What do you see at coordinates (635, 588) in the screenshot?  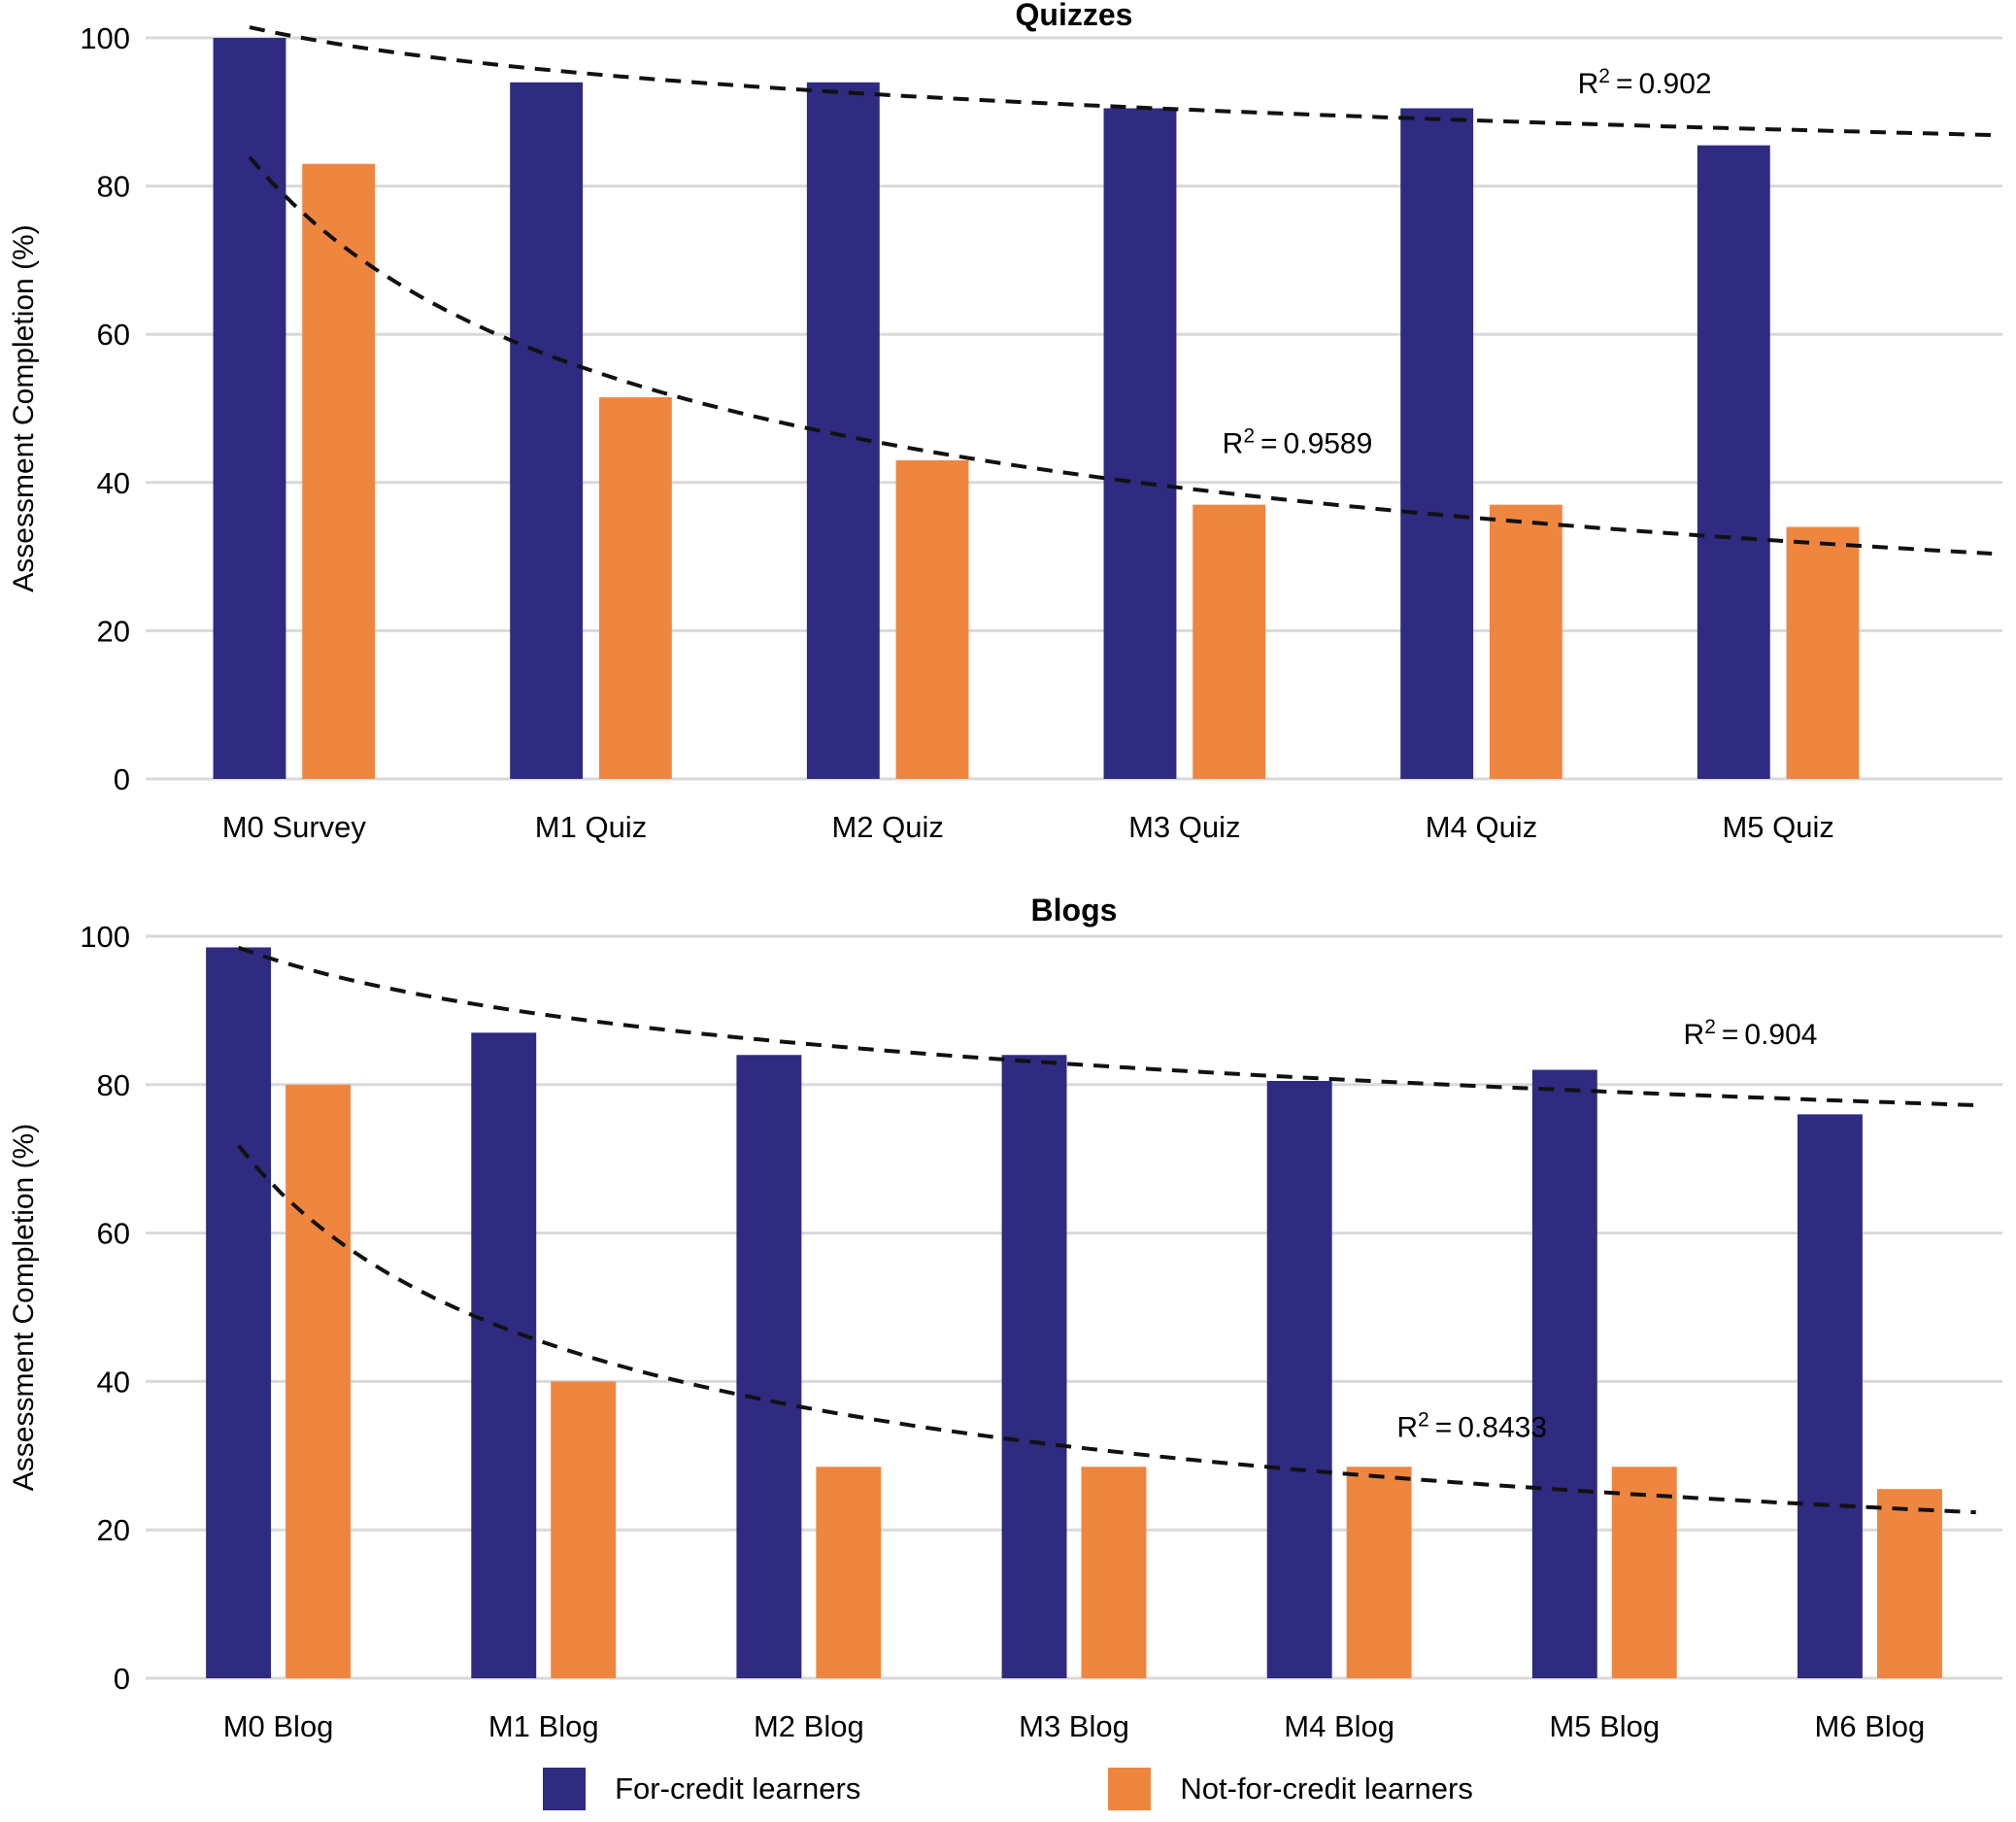 I see `not-for-credit-bar-m1-quiz` at bounding box center [635, 588].